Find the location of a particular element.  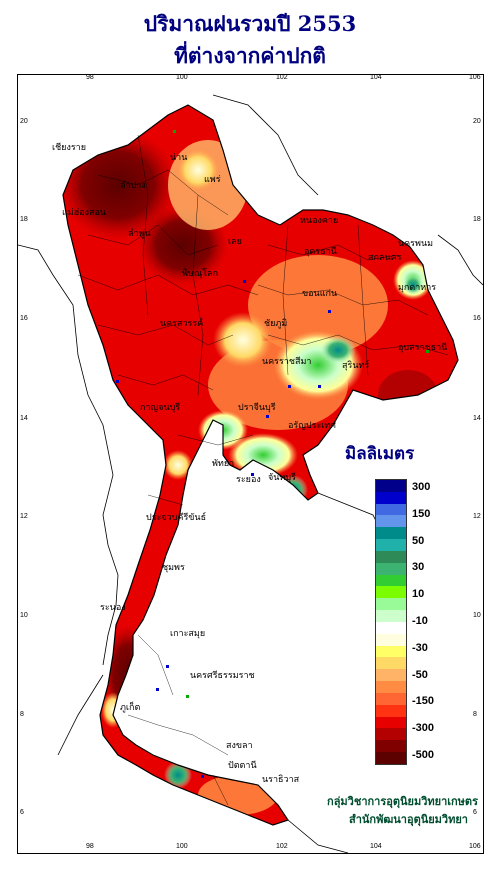

legend-label: 10 is located at coordinates (418, 594).